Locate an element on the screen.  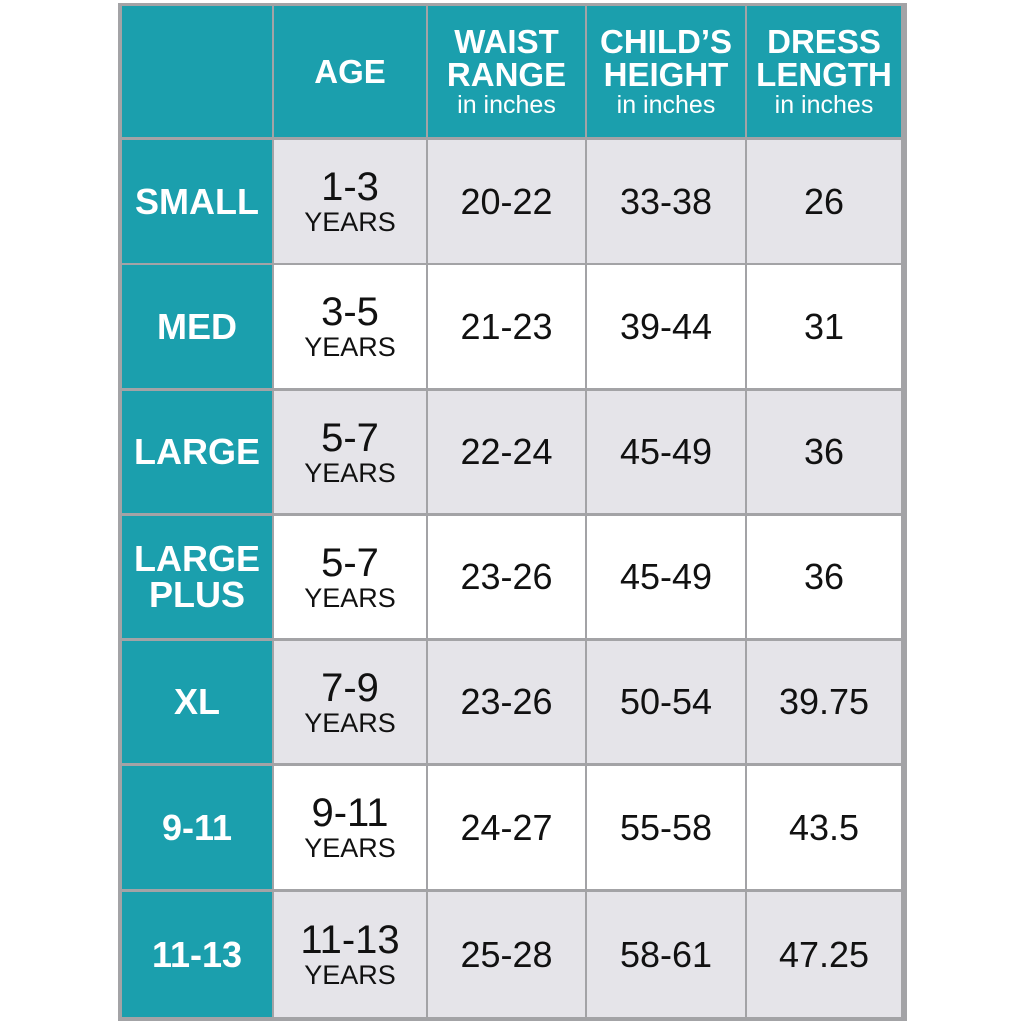
waist-cell: 22-24 is located at coordinates (506, 452).